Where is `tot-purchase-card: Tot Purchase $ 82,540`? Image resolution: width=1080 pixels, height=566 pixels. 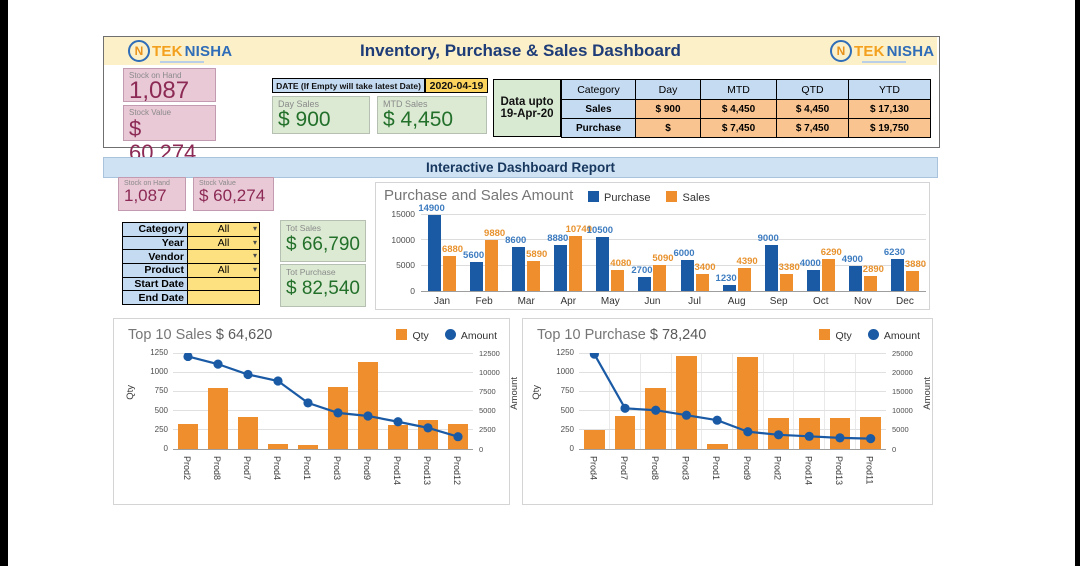
tot-purchase-card: Tot Purchase $ 82,540 is located at coordinates (323, 285).